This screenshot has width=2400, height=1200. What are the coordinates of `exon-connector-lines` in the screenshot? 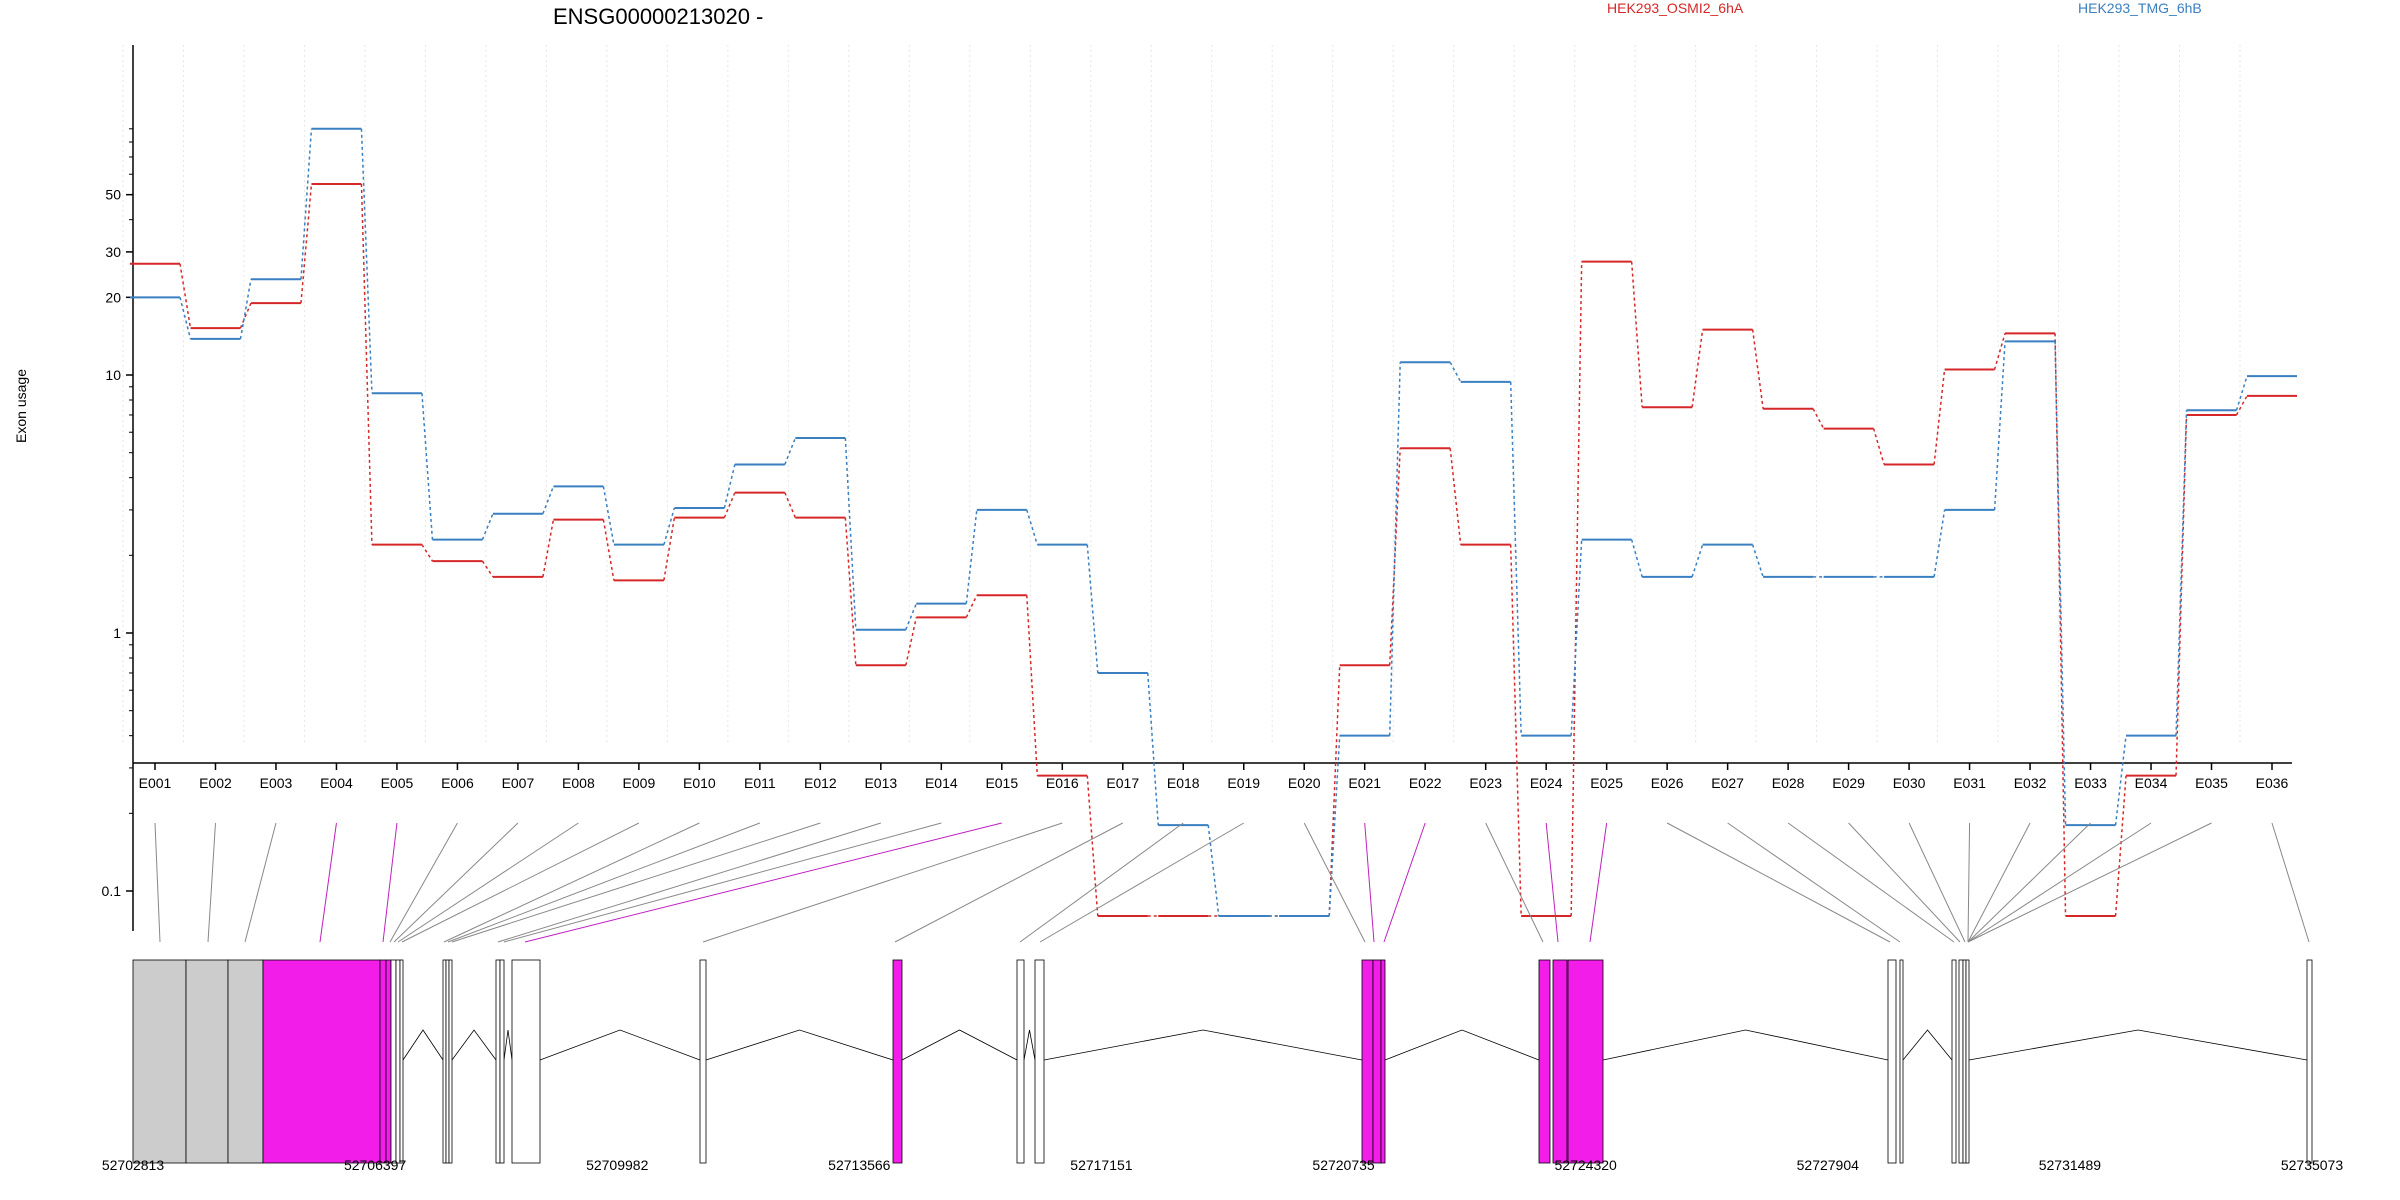 It's located at (1232, 882).